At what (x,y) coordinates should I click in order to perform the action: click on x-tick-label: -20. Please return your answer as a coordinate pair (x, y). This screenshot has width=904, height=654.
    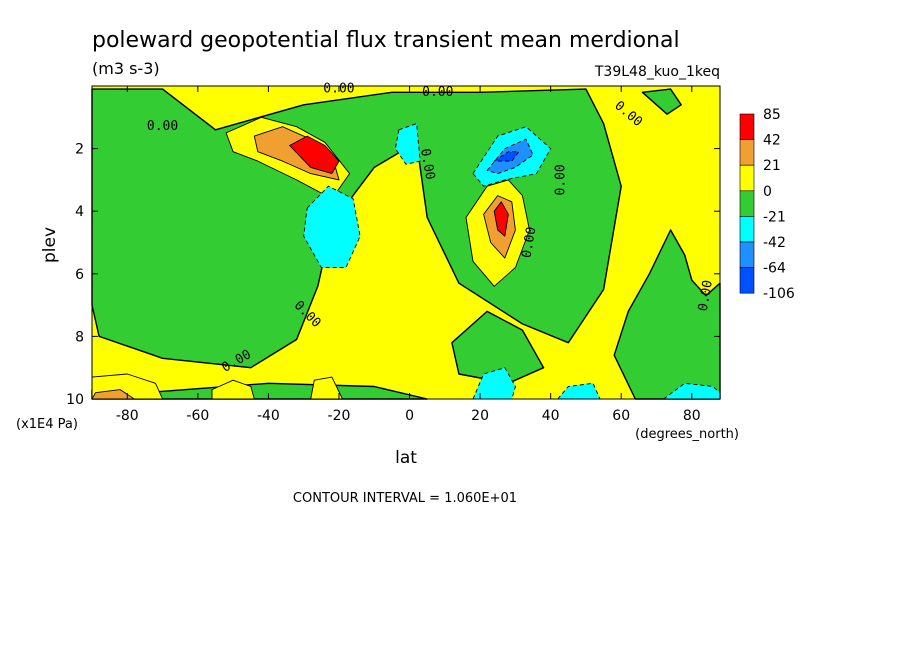
    Looking at the image, I should click on (339, 416).